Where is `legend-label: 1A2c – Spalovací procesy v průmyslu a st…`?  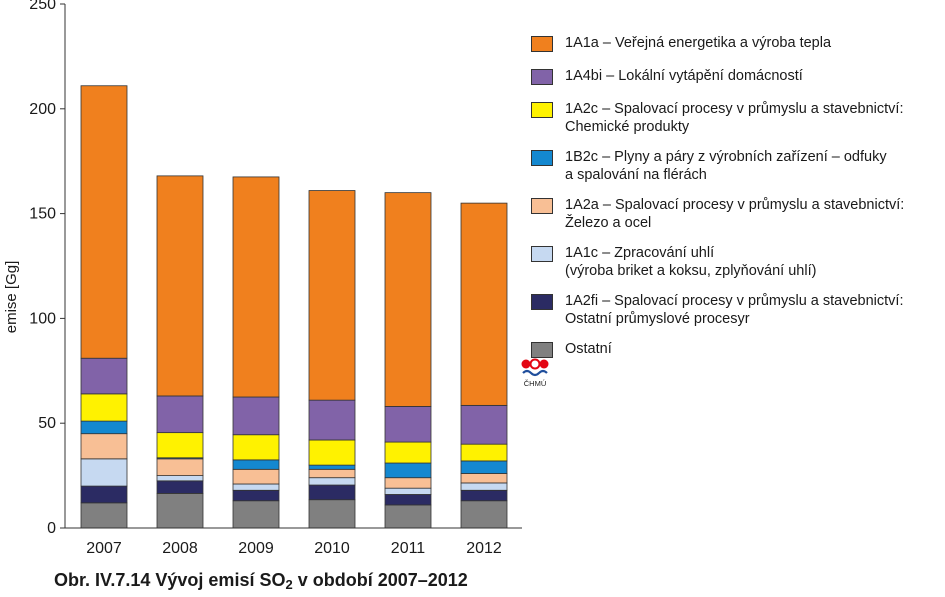
legend-label: 1A2c – Spalovací procesy v průmyslu a st… is located at coordinates (734, 118).